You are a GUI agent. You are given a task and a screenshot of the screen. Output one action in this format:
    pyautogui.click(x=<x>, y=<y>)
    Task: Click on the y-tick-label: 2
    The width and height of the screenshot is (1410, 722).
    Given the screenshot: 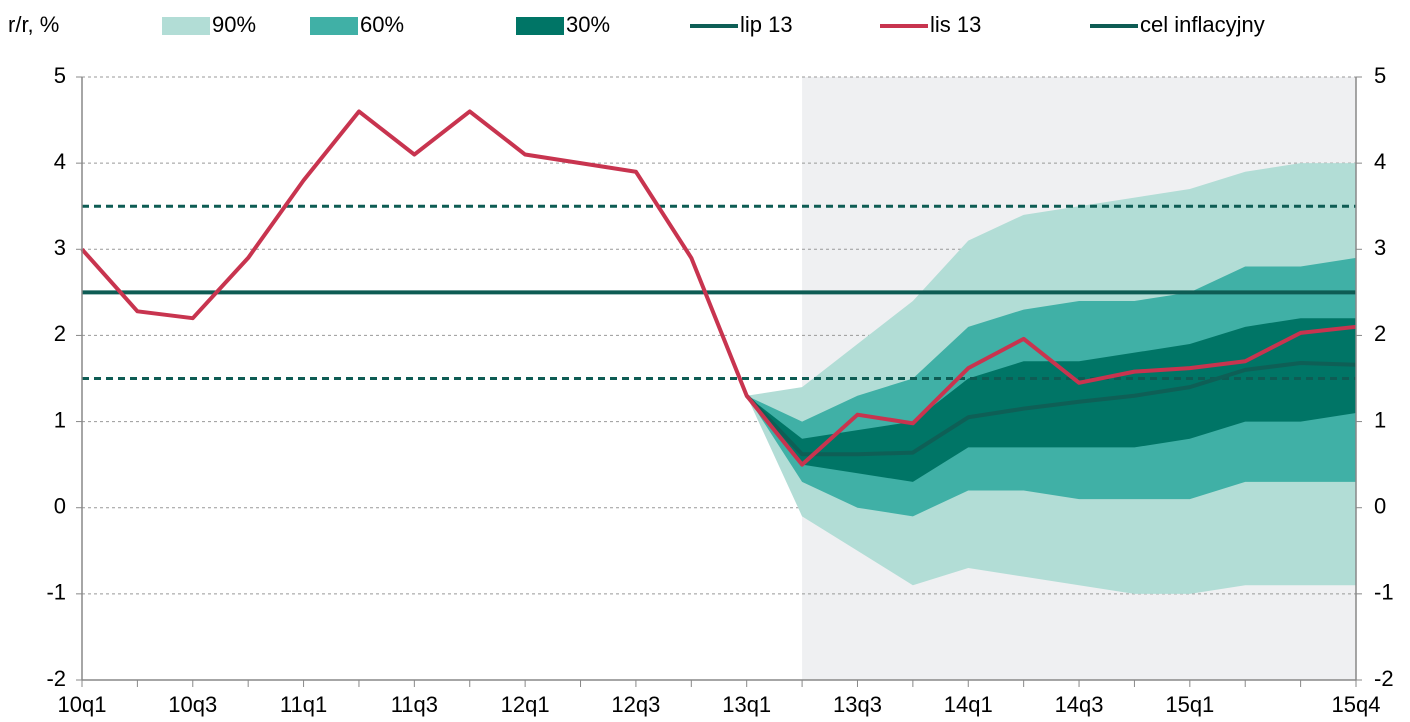 What is the action you would take?
    pyautogui.click(x=60, y=333)
    